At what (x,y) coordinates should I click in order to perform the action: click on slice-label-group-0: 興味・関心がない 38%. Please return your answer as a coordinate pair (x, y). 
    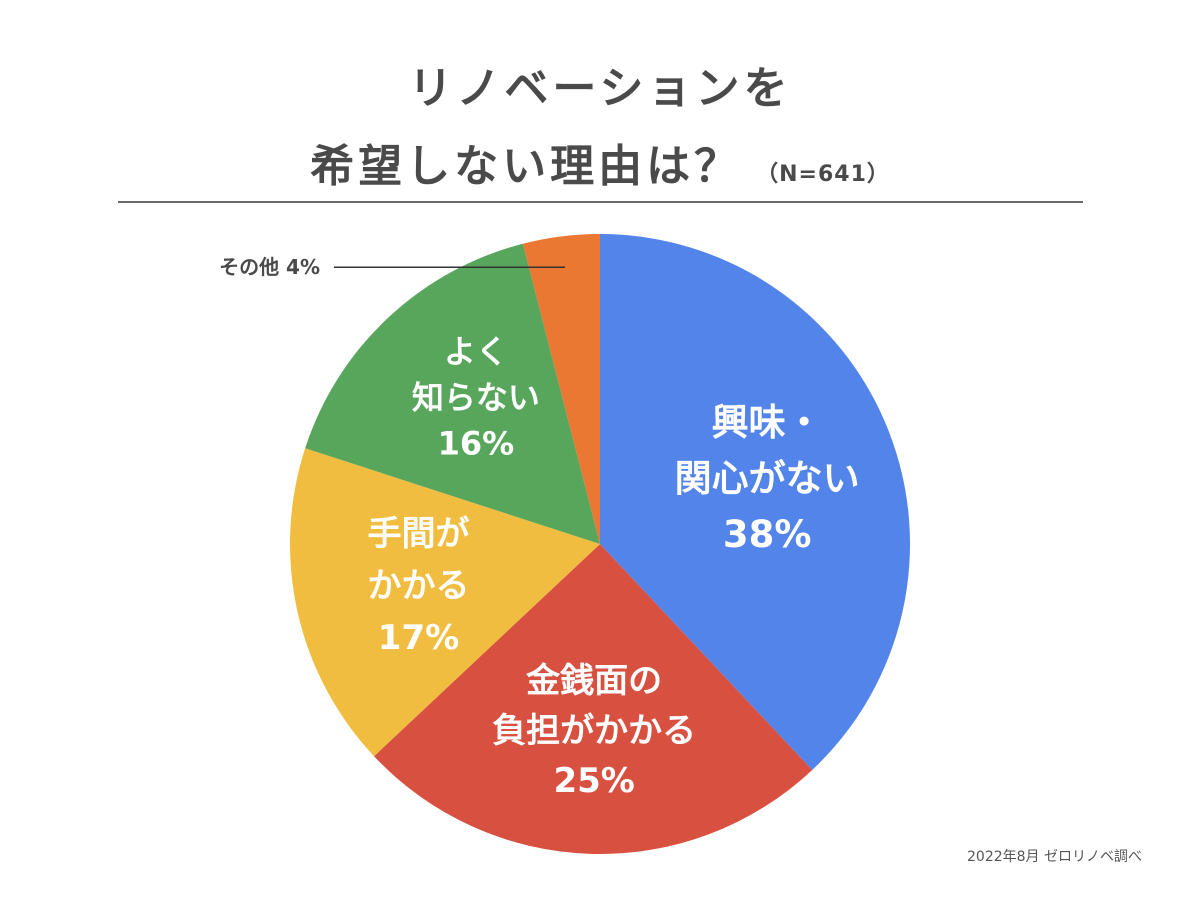
    Looking at the image, I should click on (767, 478).